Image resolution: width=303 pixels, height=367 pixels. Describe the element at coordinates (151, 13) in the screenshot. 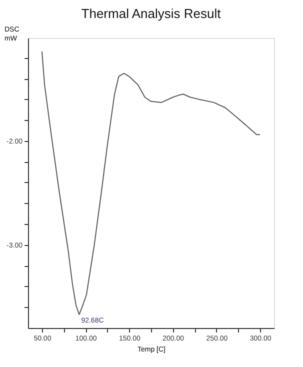

I see `chart-title: Thermal Analysis Result` at that location.